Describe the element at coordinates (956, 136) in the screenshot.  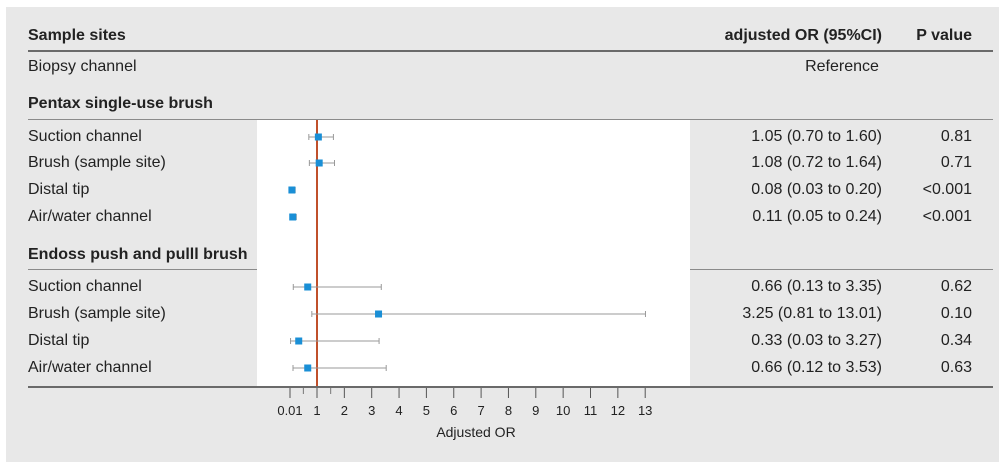
I see `row-p-value: 0.81` at that location.